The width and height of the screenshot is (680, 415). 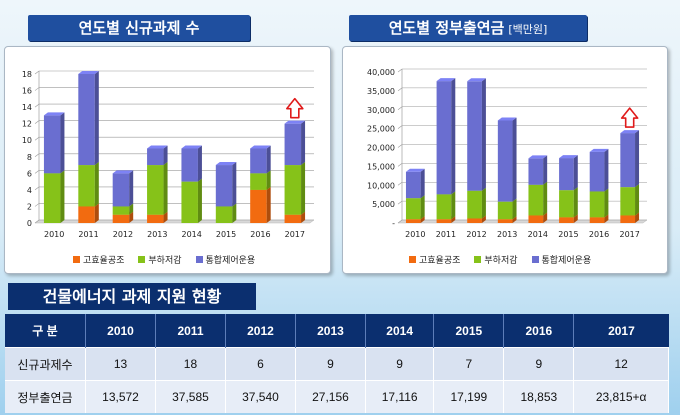 What do you see at coordinates (29, 223) in the screenshot?
I see `y-tick-label: 0` at bounding box center [29, 223].